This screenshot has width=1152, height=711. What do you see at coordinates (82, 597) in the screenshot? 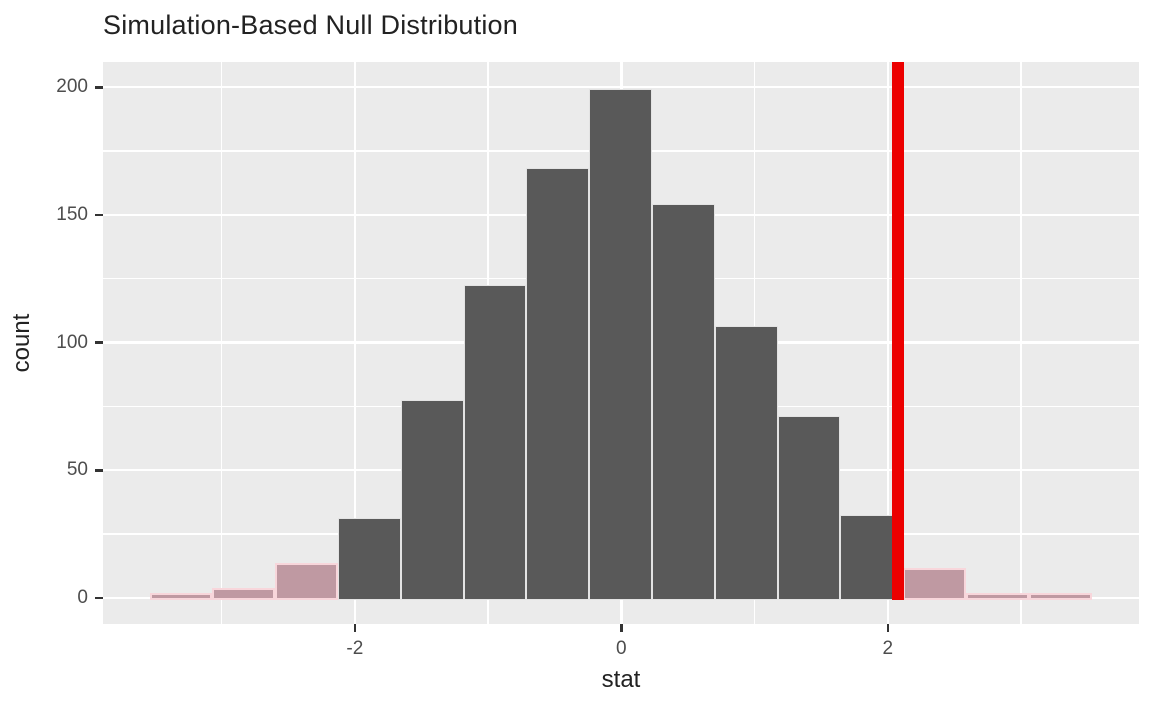
I see `y-tick-label: 0` at bounding box center [82, 597].